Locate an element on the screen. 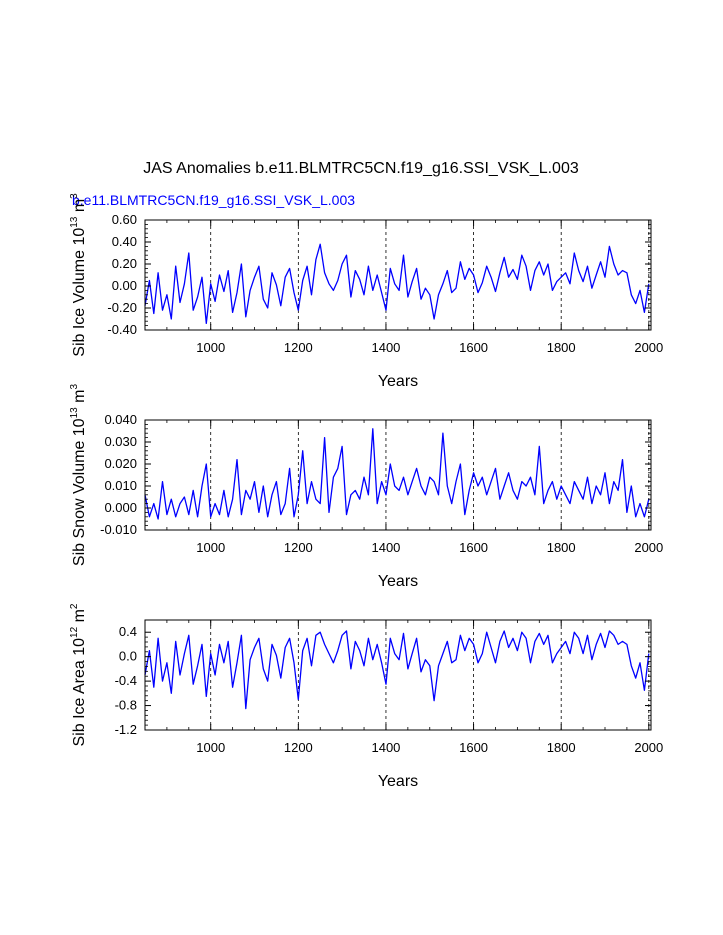 The image size is (723, 935). y-tick-label: -0.8 is located at coordinates (126, 705).